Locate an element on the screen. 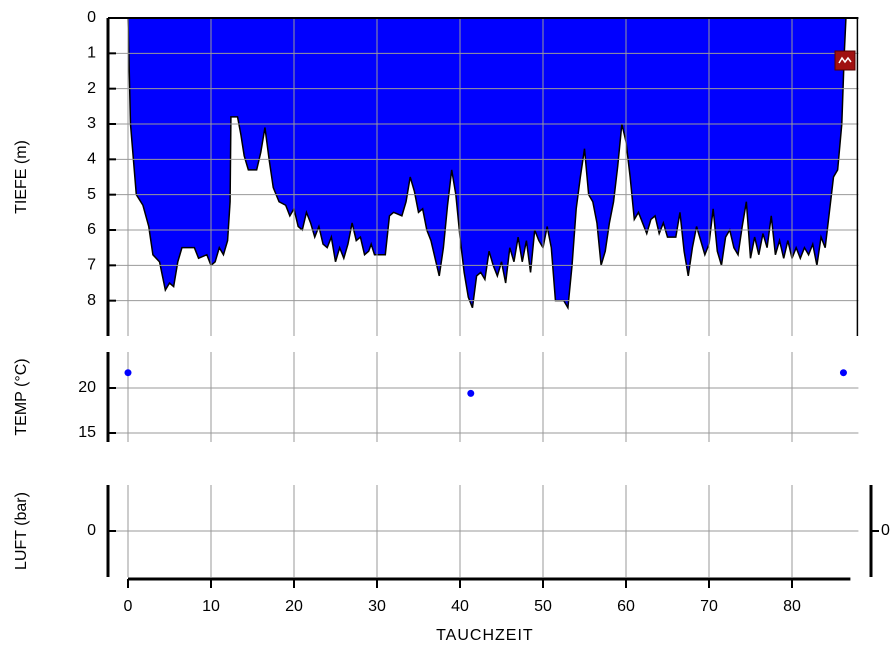 This screenshot has height=653, width=890. x-tick-label: 80 is located at coordinates (792, 606).